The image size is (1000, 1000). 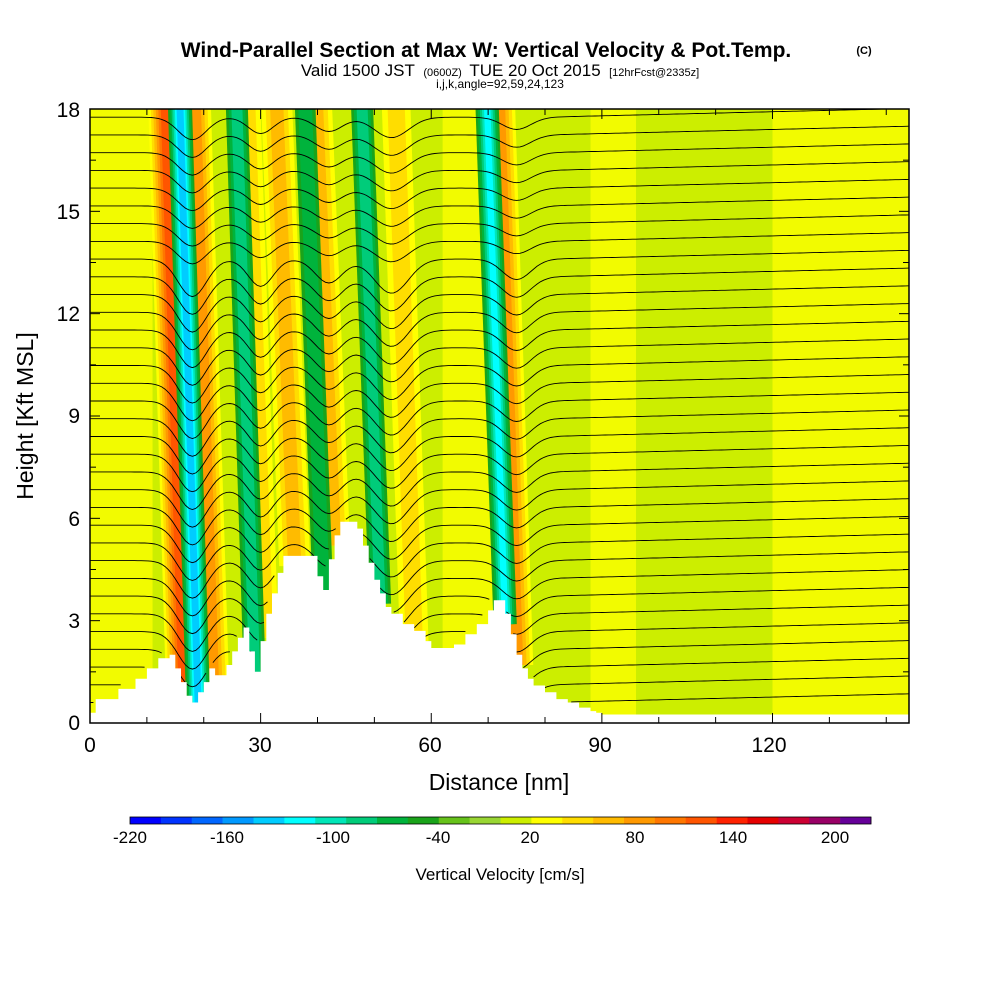 I want to click on x-tick-label: 60, so click(x=429, y=745).